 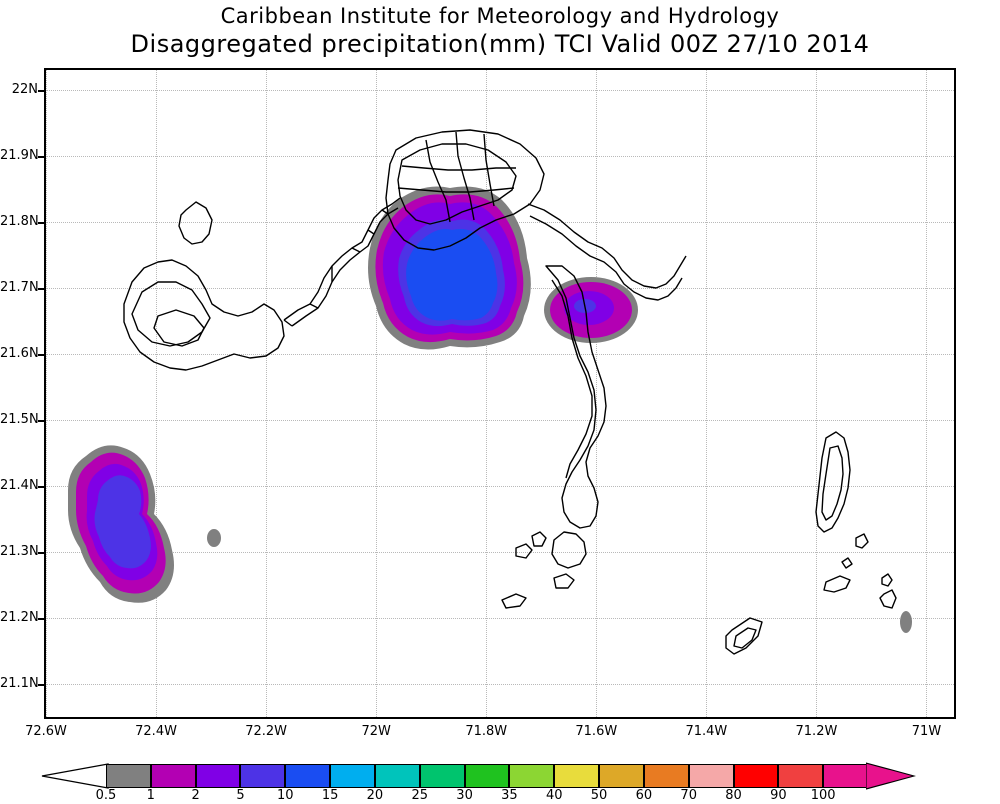 What do you see at coordinates (377, 393) in the screenshot?
I see `gridline-vertical-72W` at bounding box center [377, 393].